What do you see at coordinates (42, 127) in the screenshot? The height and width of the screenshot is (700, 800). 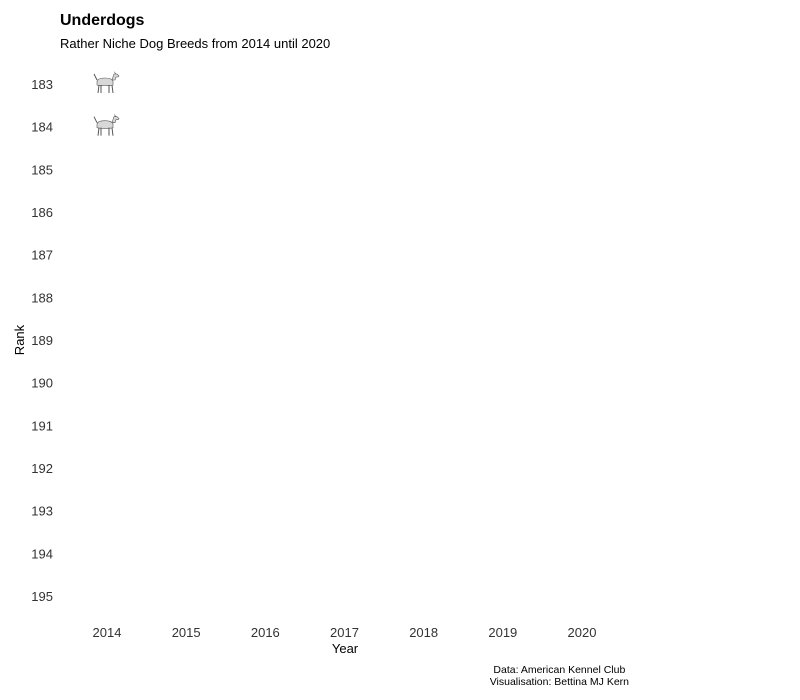 I see `y-tick-label: 184` at bounding box center [42, 127].